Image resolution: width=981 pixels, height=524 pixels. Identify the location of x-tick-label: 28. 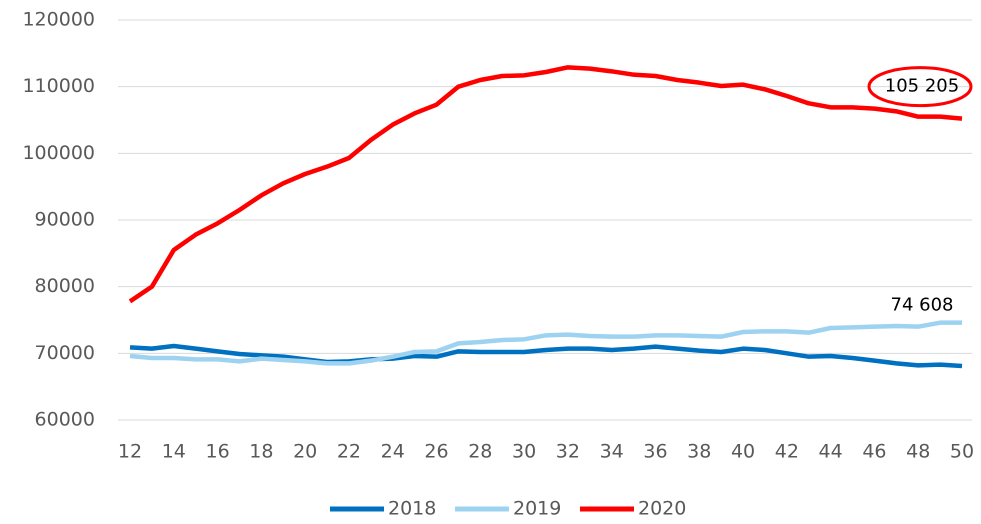
(480, 452).